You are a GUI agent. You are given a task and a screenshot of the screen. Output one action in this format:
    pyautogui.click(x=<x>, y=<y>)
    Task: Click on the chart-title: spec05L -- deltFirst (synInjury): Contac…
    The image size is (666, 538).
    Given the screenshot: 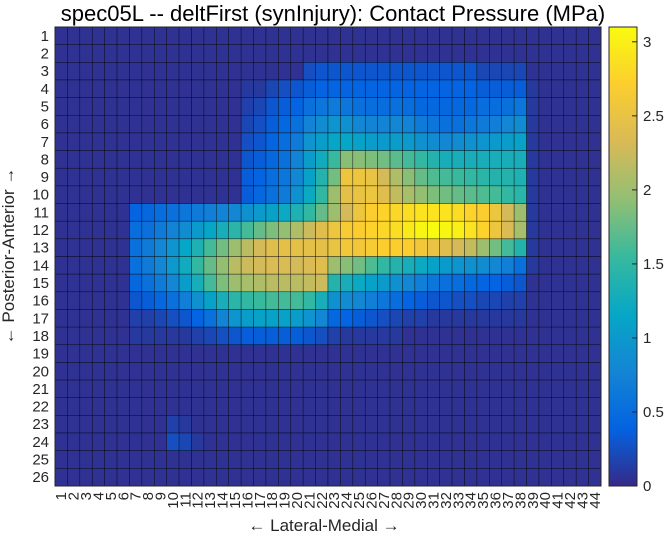 What is the action you would take?
    pyautogui.click(x=333, y=13)
    